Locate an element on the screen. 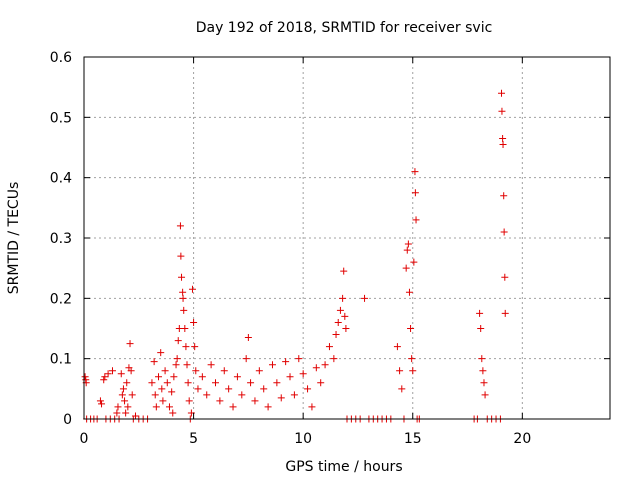  x-tick-label: 0 is located at coordinates (84, 439).